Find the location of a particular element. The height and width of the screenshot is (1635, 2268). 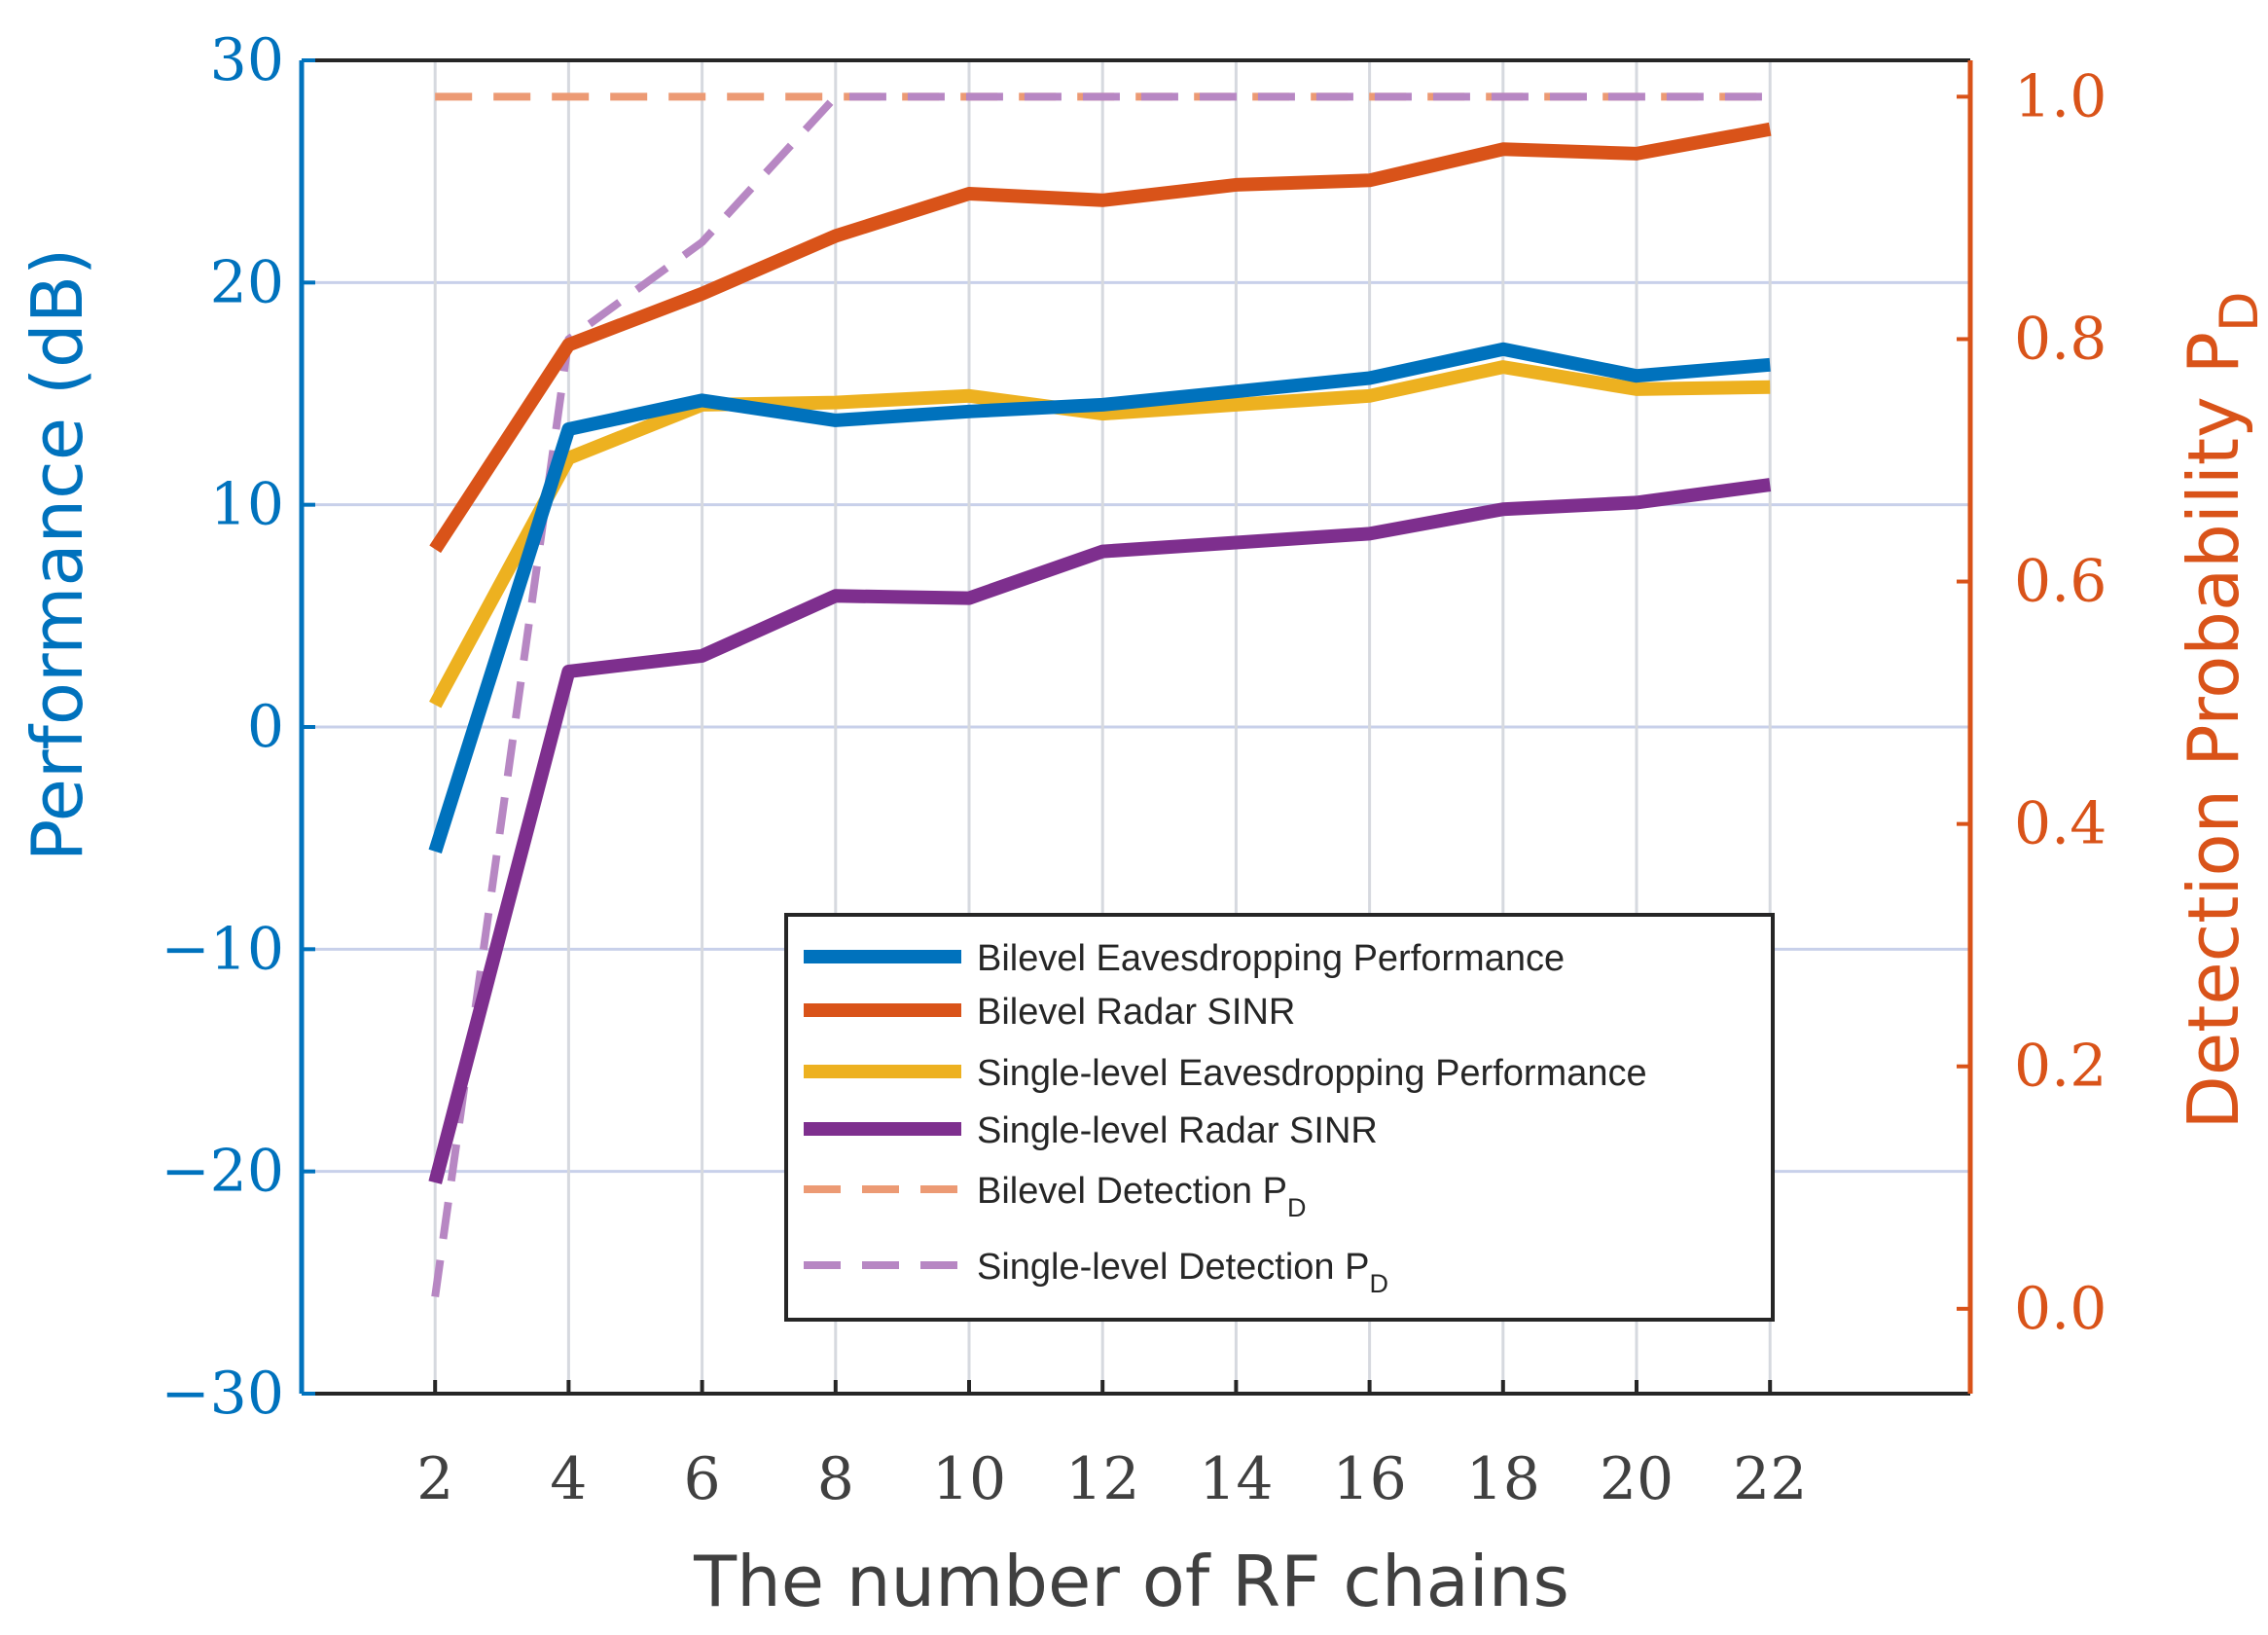

x-tick-label: 16 is located at coordinates (1369, 1479).